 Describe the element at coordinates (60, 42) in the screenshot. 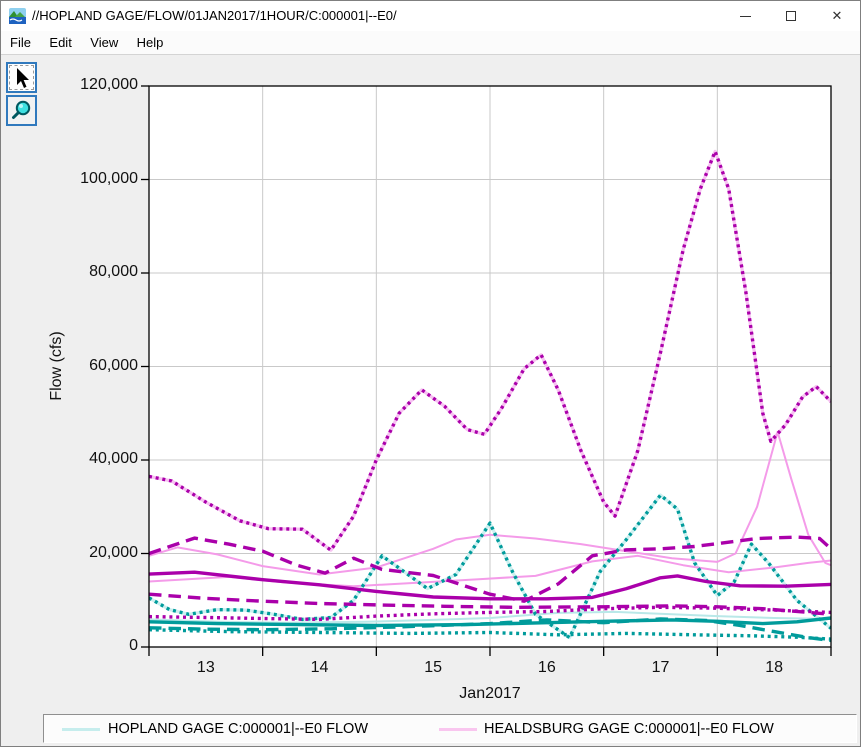

I see `menu-item-edit: Edit` at that location.